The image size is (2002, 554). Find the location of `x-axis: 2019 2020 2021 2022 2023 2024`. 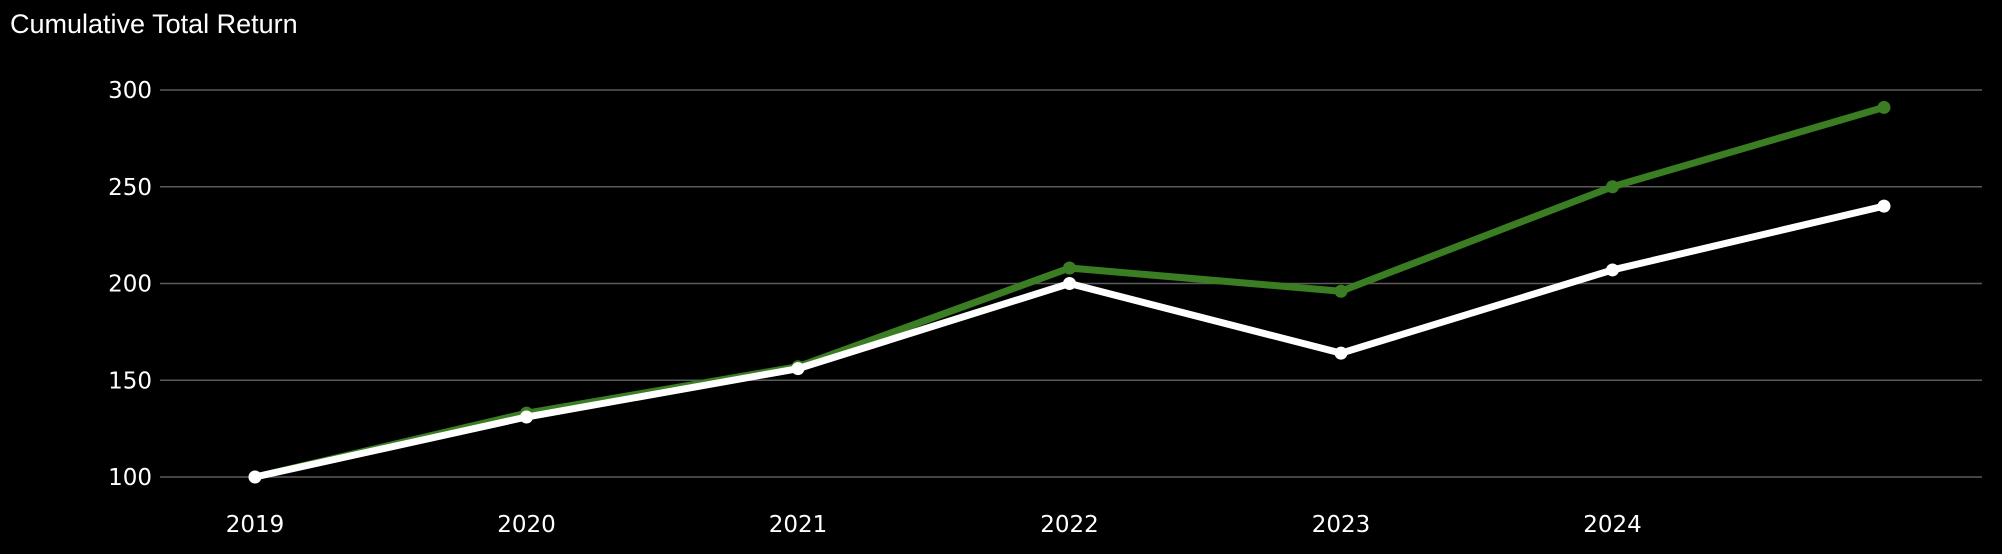

x-axis: 2019 2020 2021 2022 2023 2024 is located at coordinates (934, 525).